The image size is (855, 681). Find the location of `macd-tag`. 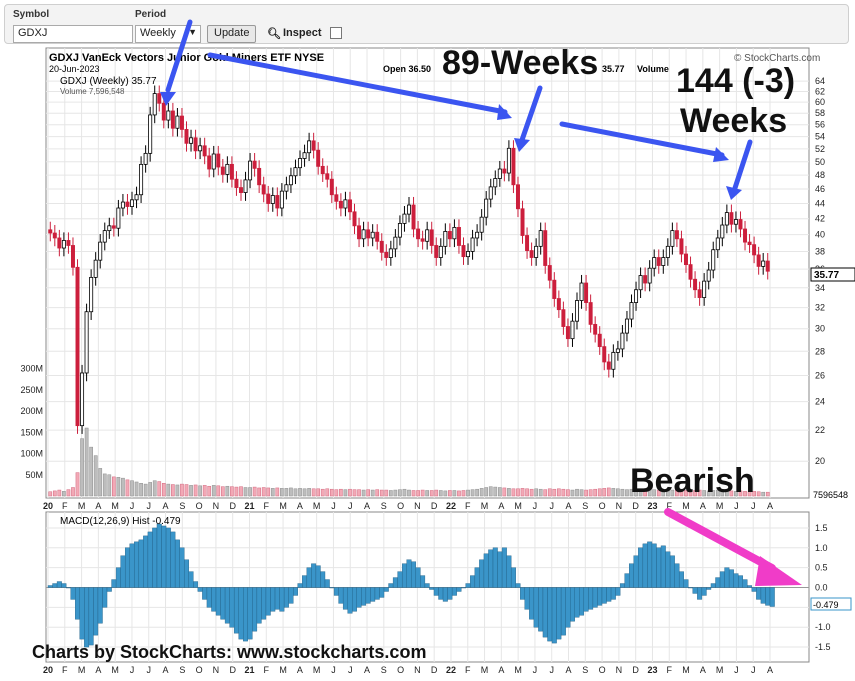

macd-tag is located at coordinates (831, 604).